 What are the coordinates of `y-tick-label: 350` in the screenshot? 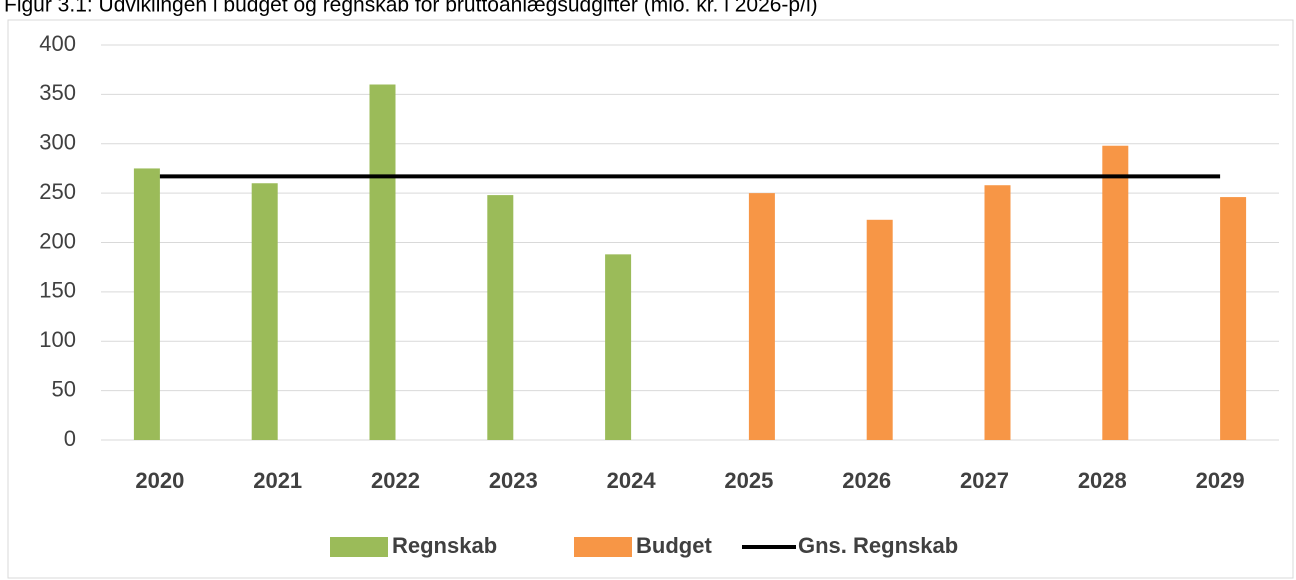 It's located at (57, 92).